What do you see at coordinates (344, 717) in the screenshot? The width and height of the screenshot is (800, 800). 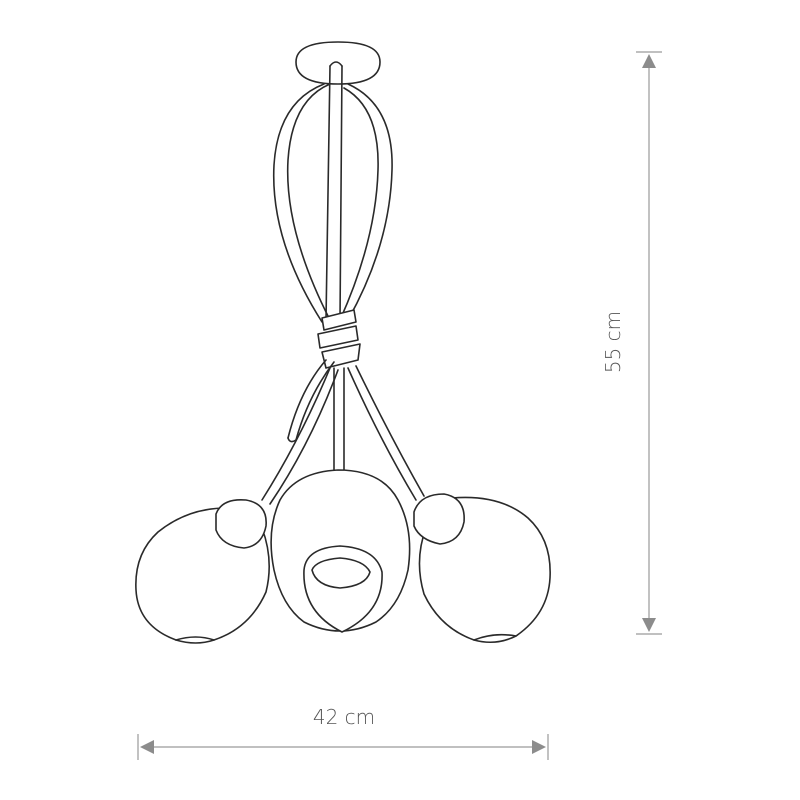 I see `width-label: 42 cm` at bounding box center [344, 717].